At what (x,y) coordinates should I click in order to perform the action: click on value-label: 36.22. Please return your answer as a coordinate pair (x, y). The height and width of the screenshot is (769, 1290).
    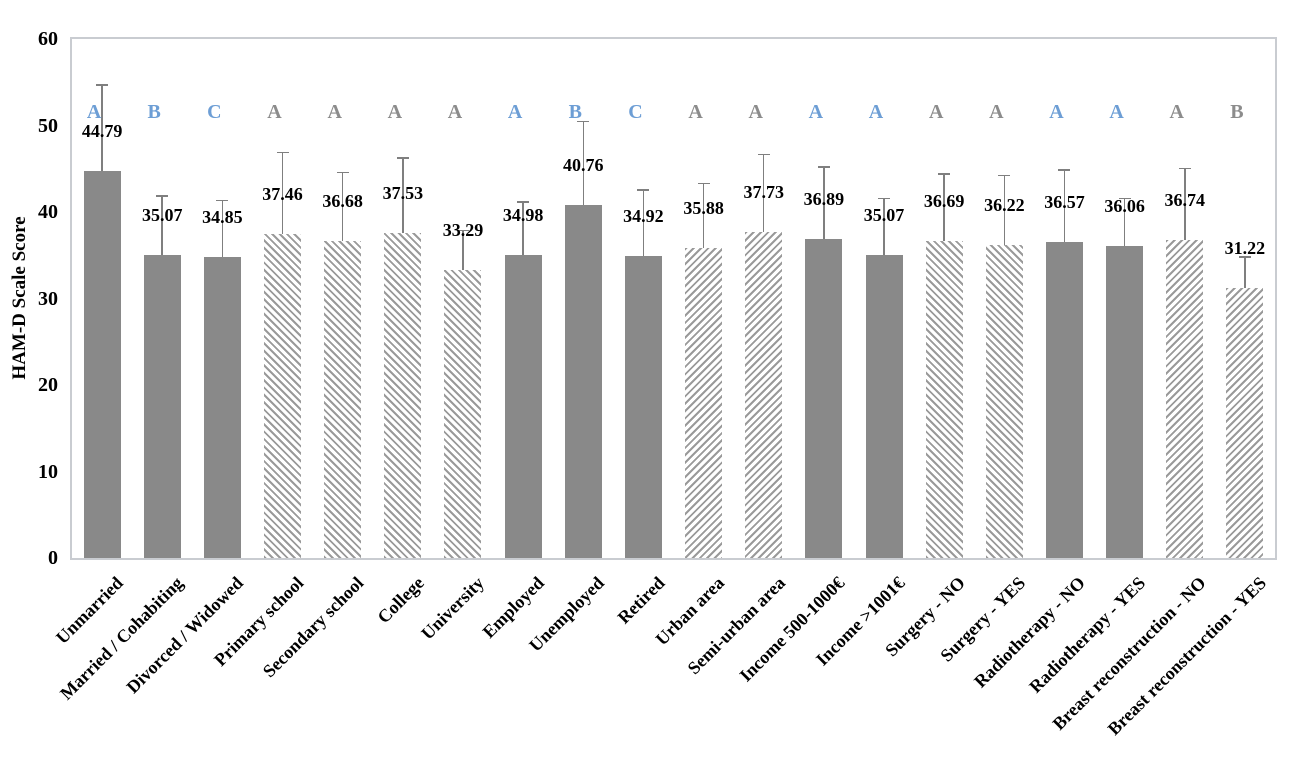
    Looking at the image, I should click on (1004, 204).